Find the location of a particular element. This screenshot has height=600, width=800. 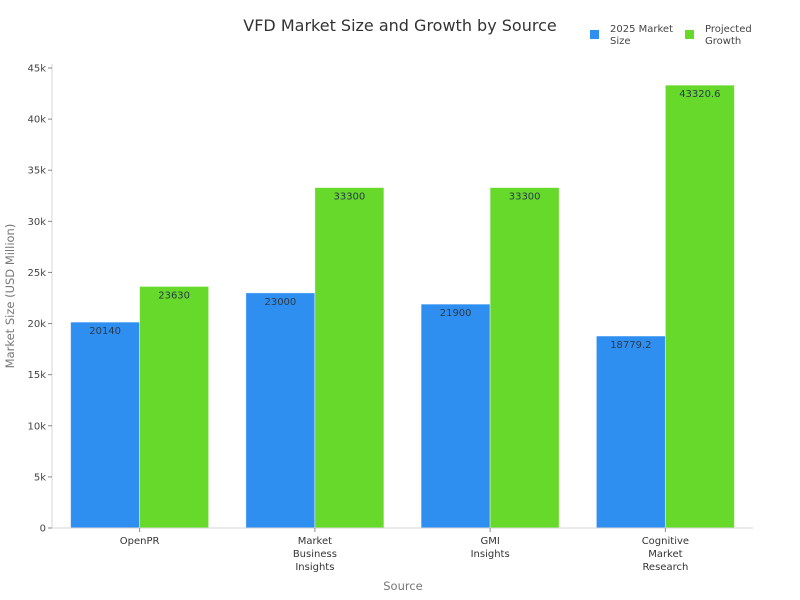

data-label: 23000 is located at coordinates (280, 302).